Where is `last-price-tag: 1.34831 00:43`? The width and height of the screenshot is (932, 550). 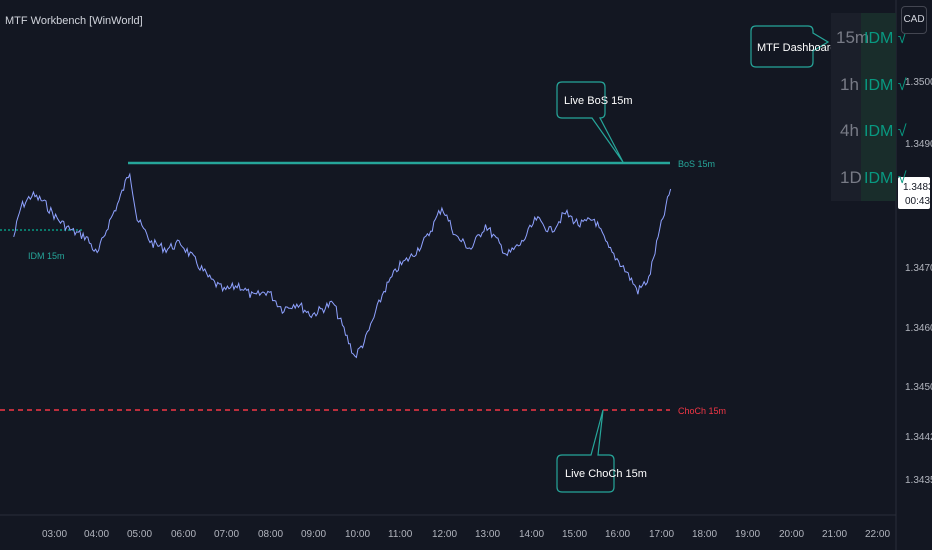
last-price-tag: 1.34831 00:43 is located at coordinates (915, 193).